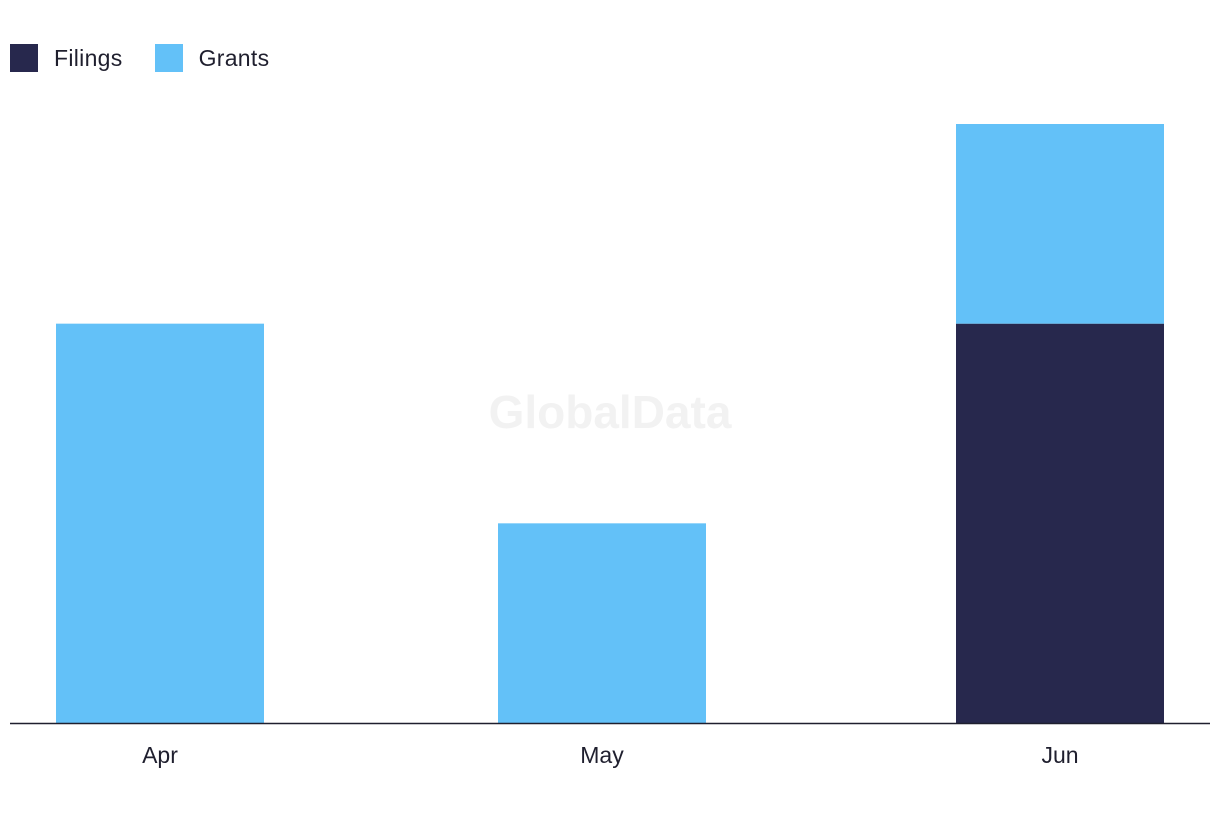  I want to click on legend: Filings Grants, so click(155, 58).